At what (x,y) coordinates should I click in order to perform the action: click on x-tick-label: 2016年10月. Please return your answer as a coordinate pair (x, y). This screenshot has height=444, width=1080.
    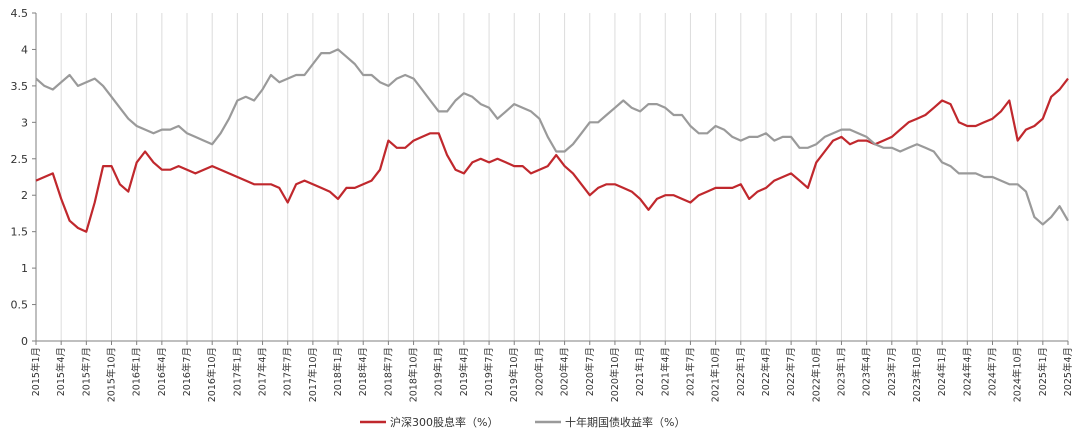
    Looking at the image, I should click on (212, 374).